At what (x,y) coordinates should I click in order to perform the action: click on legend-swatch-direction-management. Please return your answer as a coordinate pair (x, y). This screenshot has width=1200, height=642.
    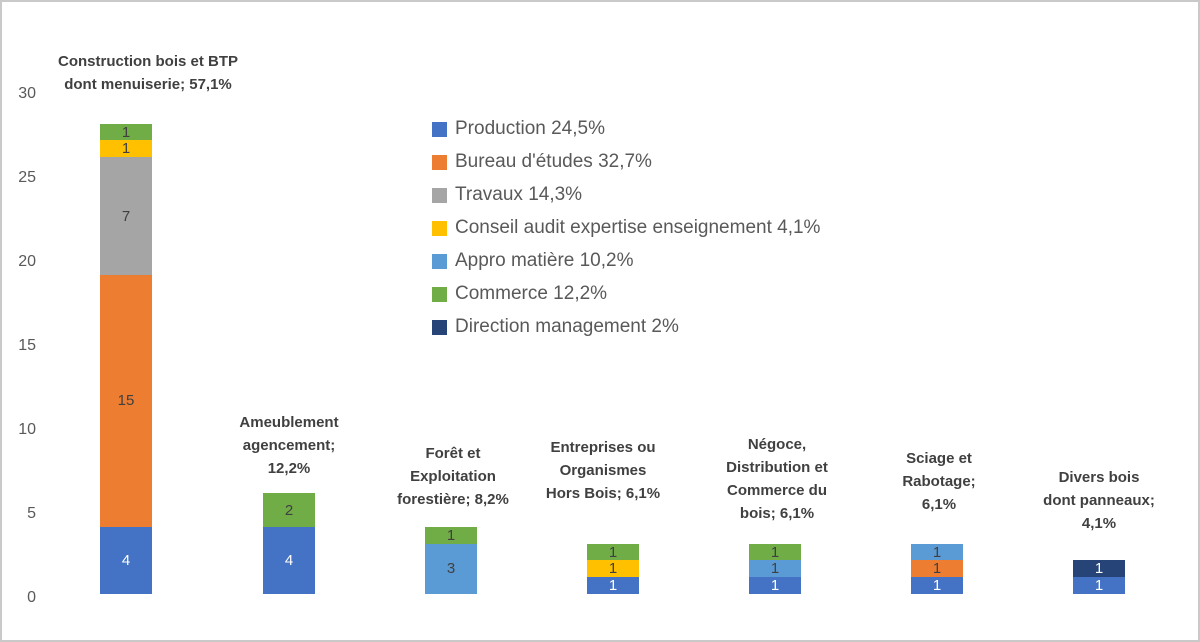
    Looking at the image, I should click on (439, 327).